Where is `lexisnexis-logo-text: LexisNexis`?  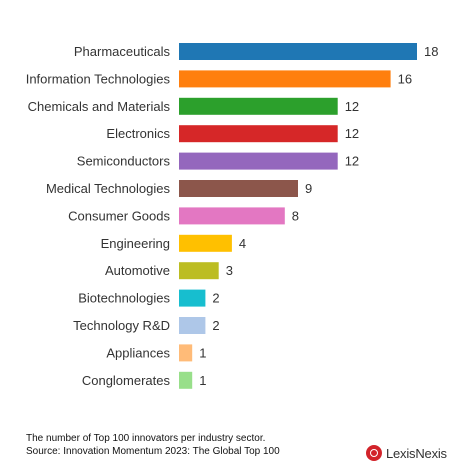
lexisnexis-logo-text: LexisNexis is located at coordinates (416, 453).